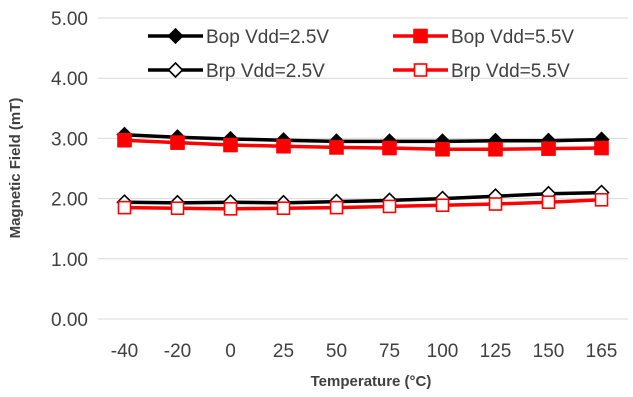 The width and height of the screenshot is (633, 397). I want to click on y-tick-label: 0.00, so click(69, 320).